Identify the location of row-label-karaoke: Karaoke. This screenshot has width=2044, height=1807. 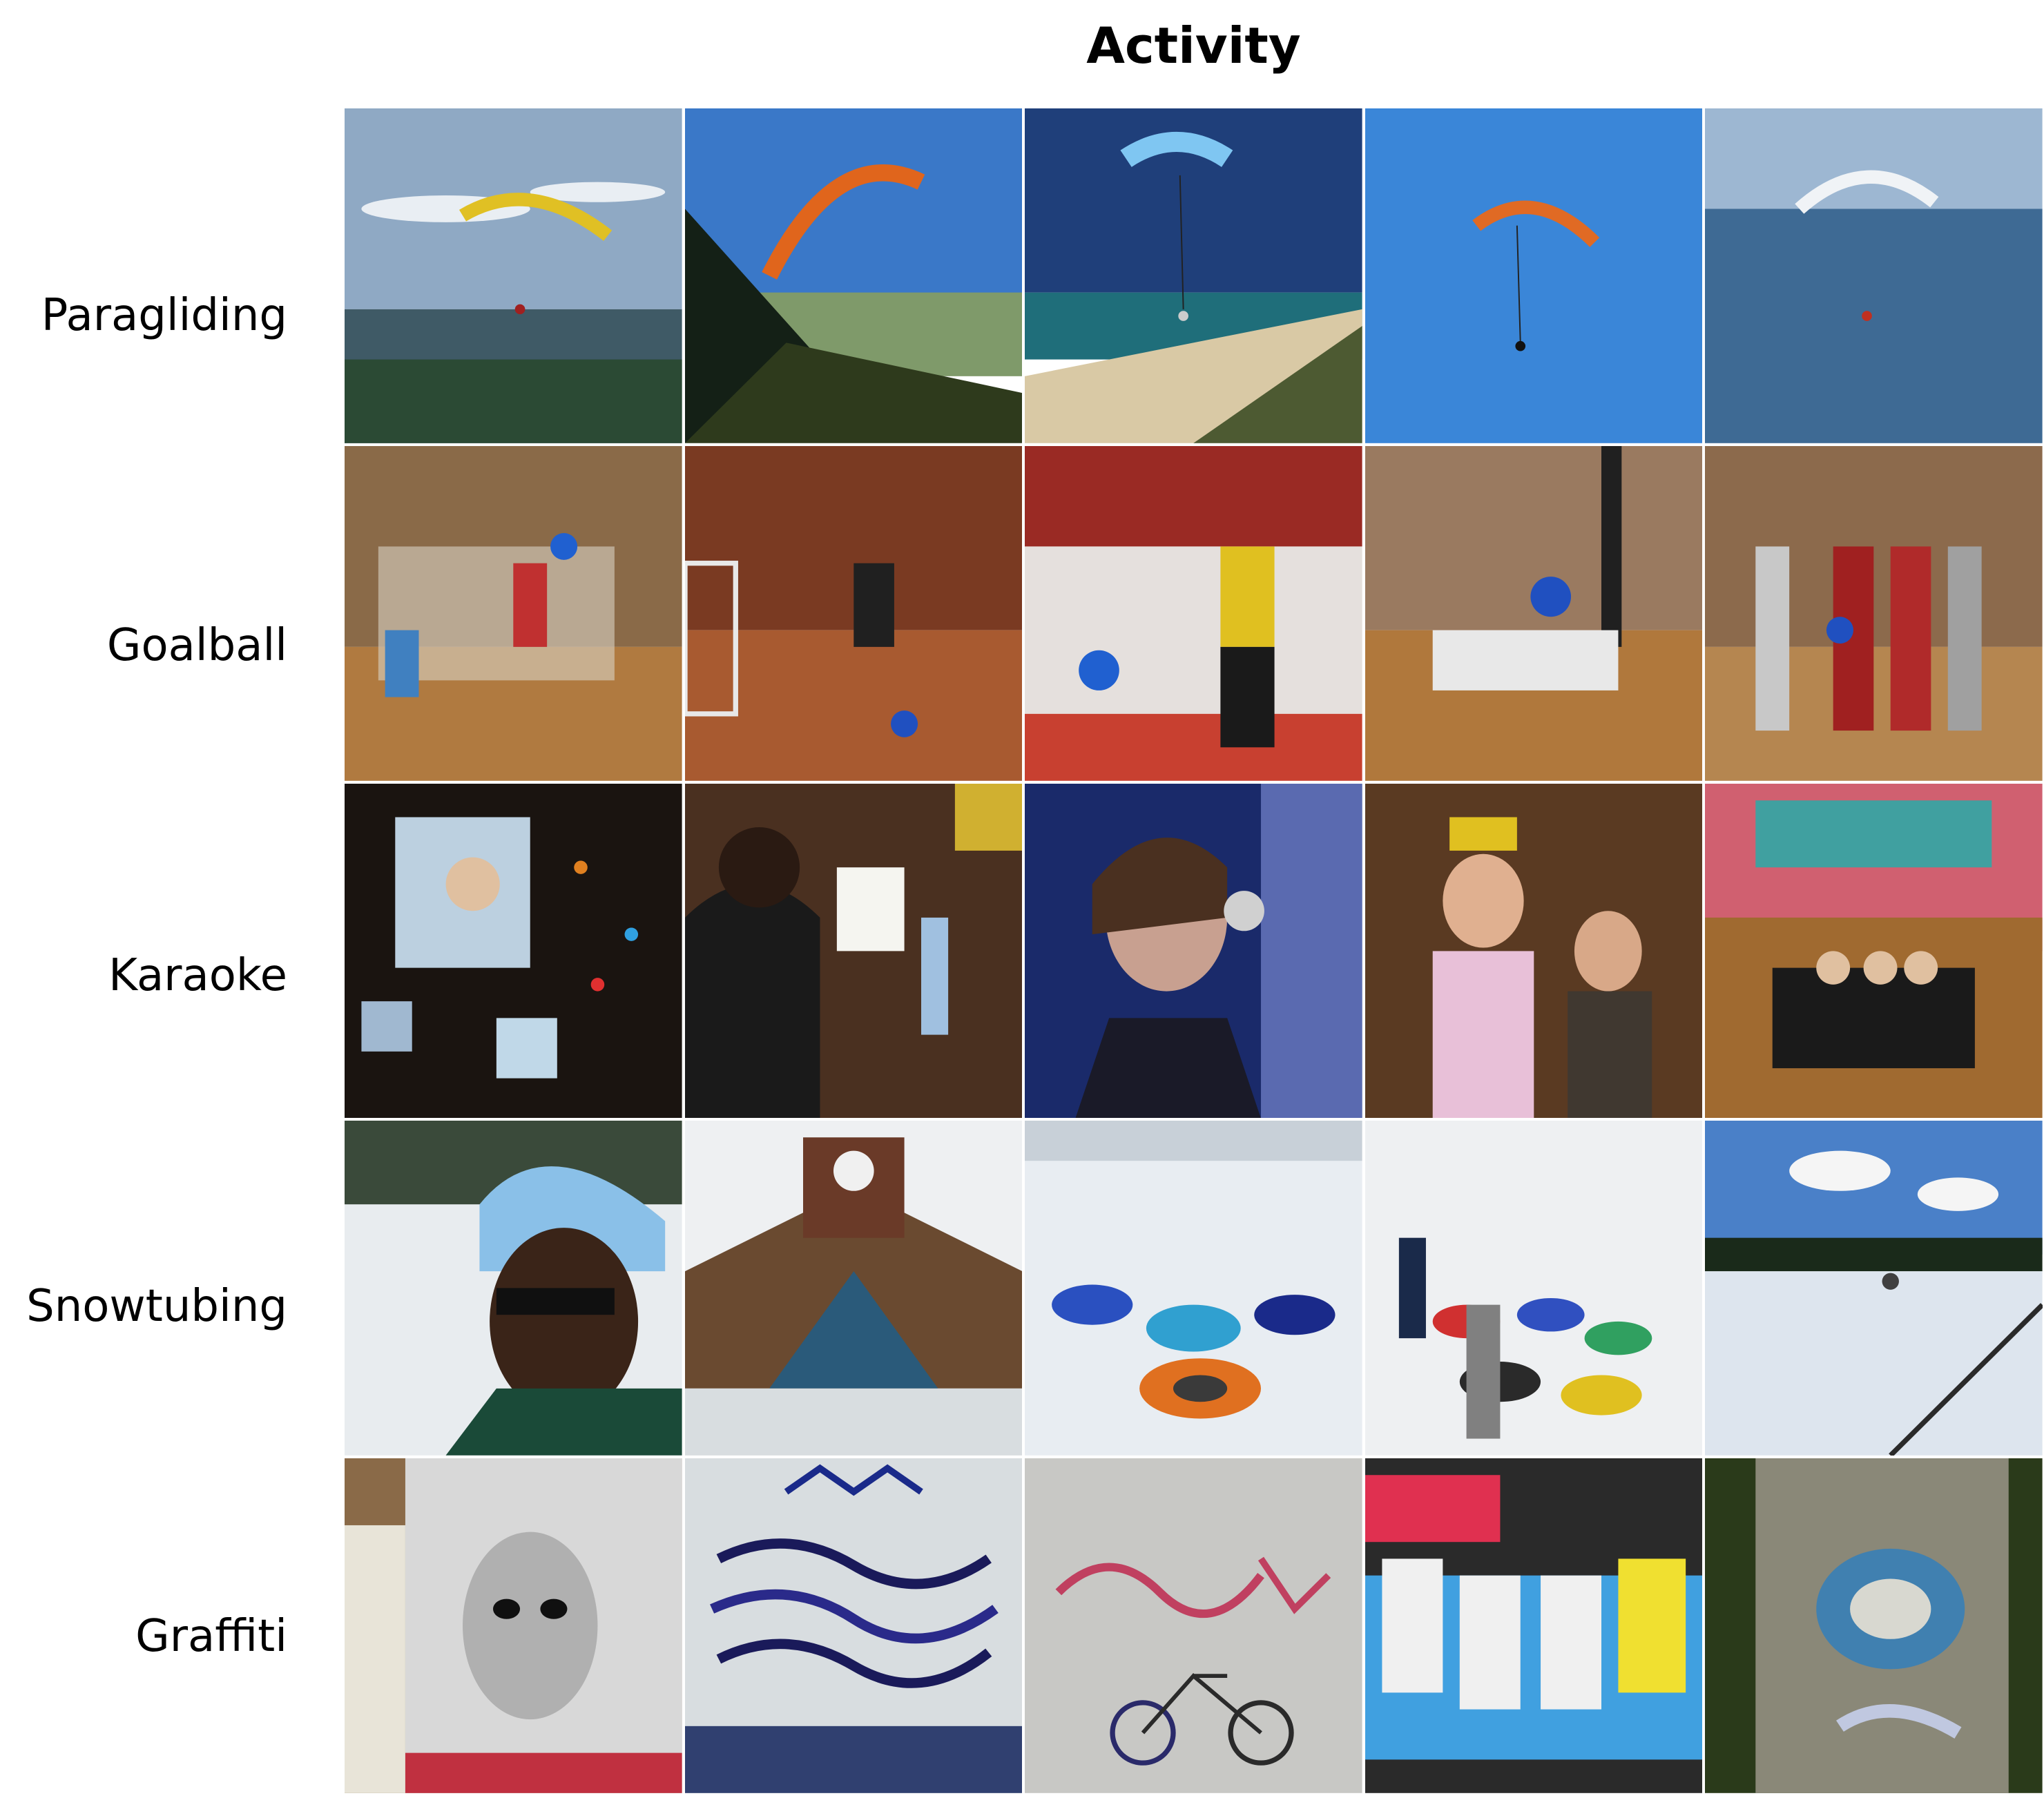
(198, 975).